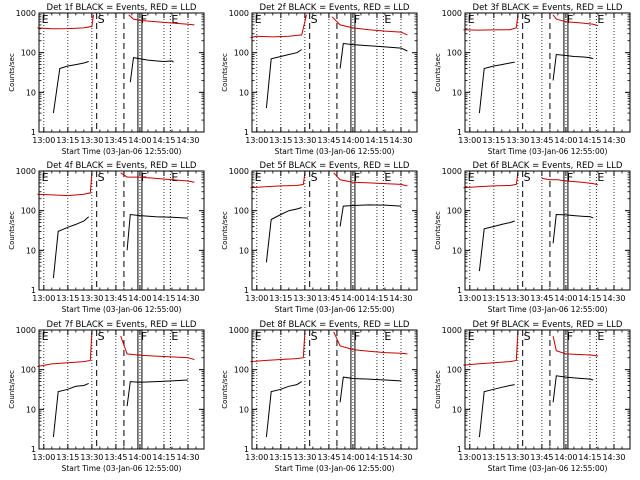 This screenshot has height=480, width=640. What do you see at coordinates (122, 8) in the screenshot?
I see `chart-title: Det 1f BLACK = Events, RED = LLD` at bounding box center [122, 8].